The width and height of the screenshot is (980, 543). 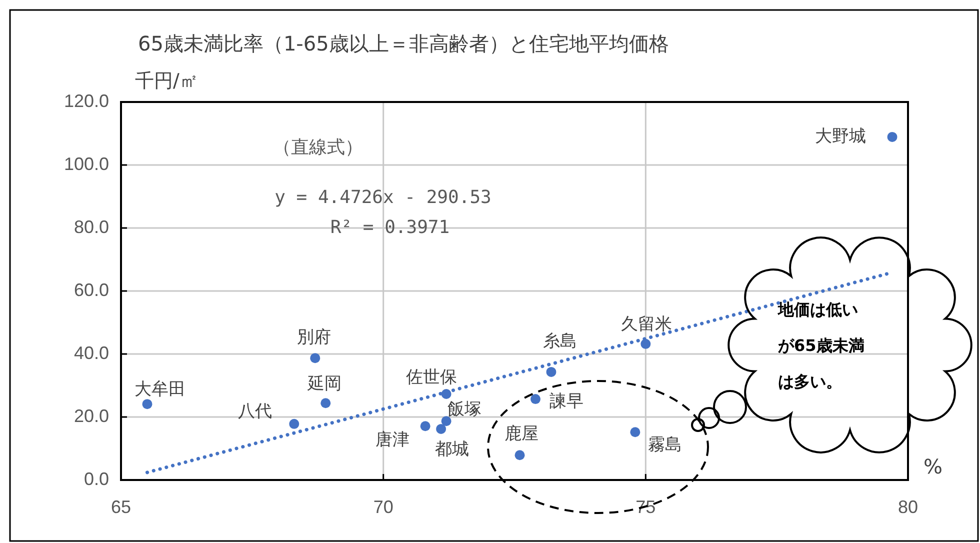 What do you see at coordinates (255, 412) in the screenshot?
I see `annotation: 八代` at bounding box center [255, 412].